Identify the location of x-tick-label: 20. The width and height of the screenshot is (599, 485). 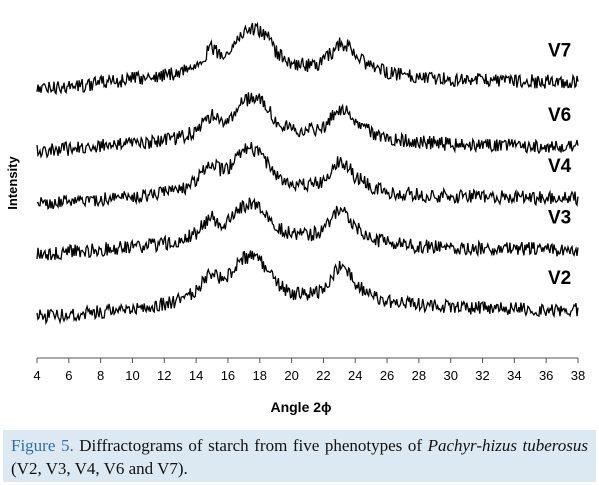
(291, 375).